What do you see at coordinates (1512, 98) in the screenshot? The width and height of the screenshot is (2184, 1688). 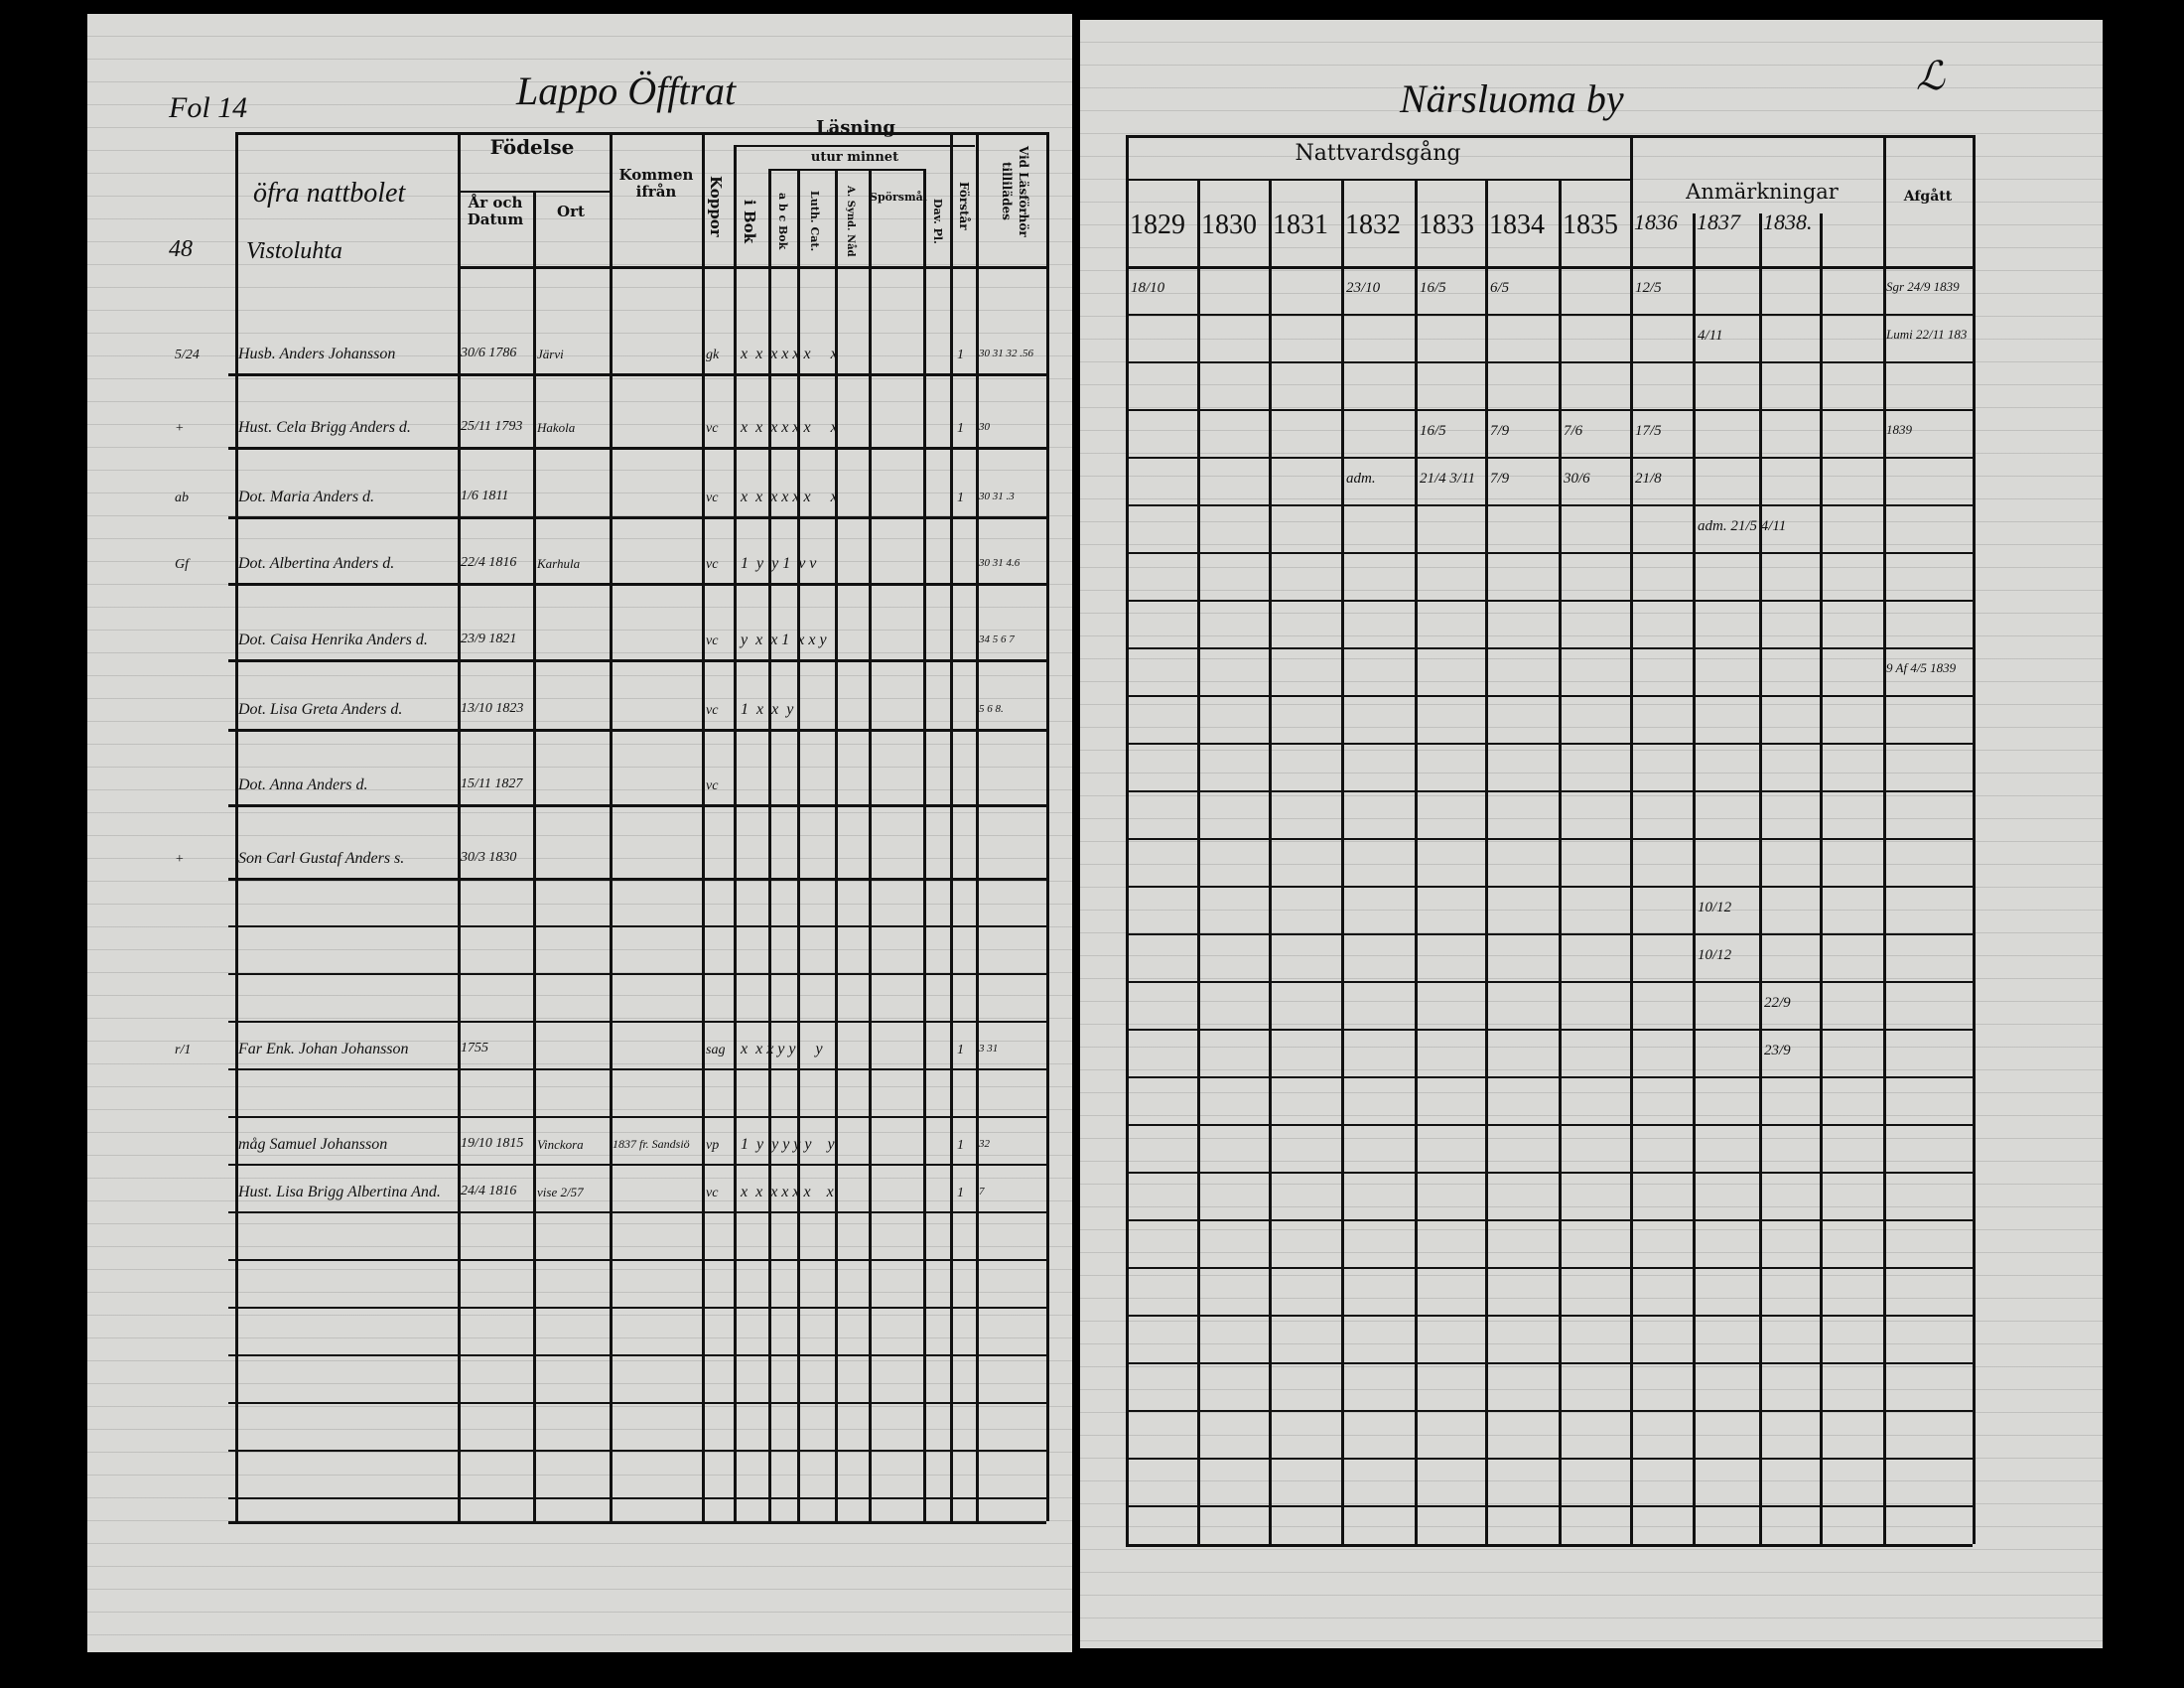 I see `right-heading: Närsluoma by` at bounding box center [1512, 98].